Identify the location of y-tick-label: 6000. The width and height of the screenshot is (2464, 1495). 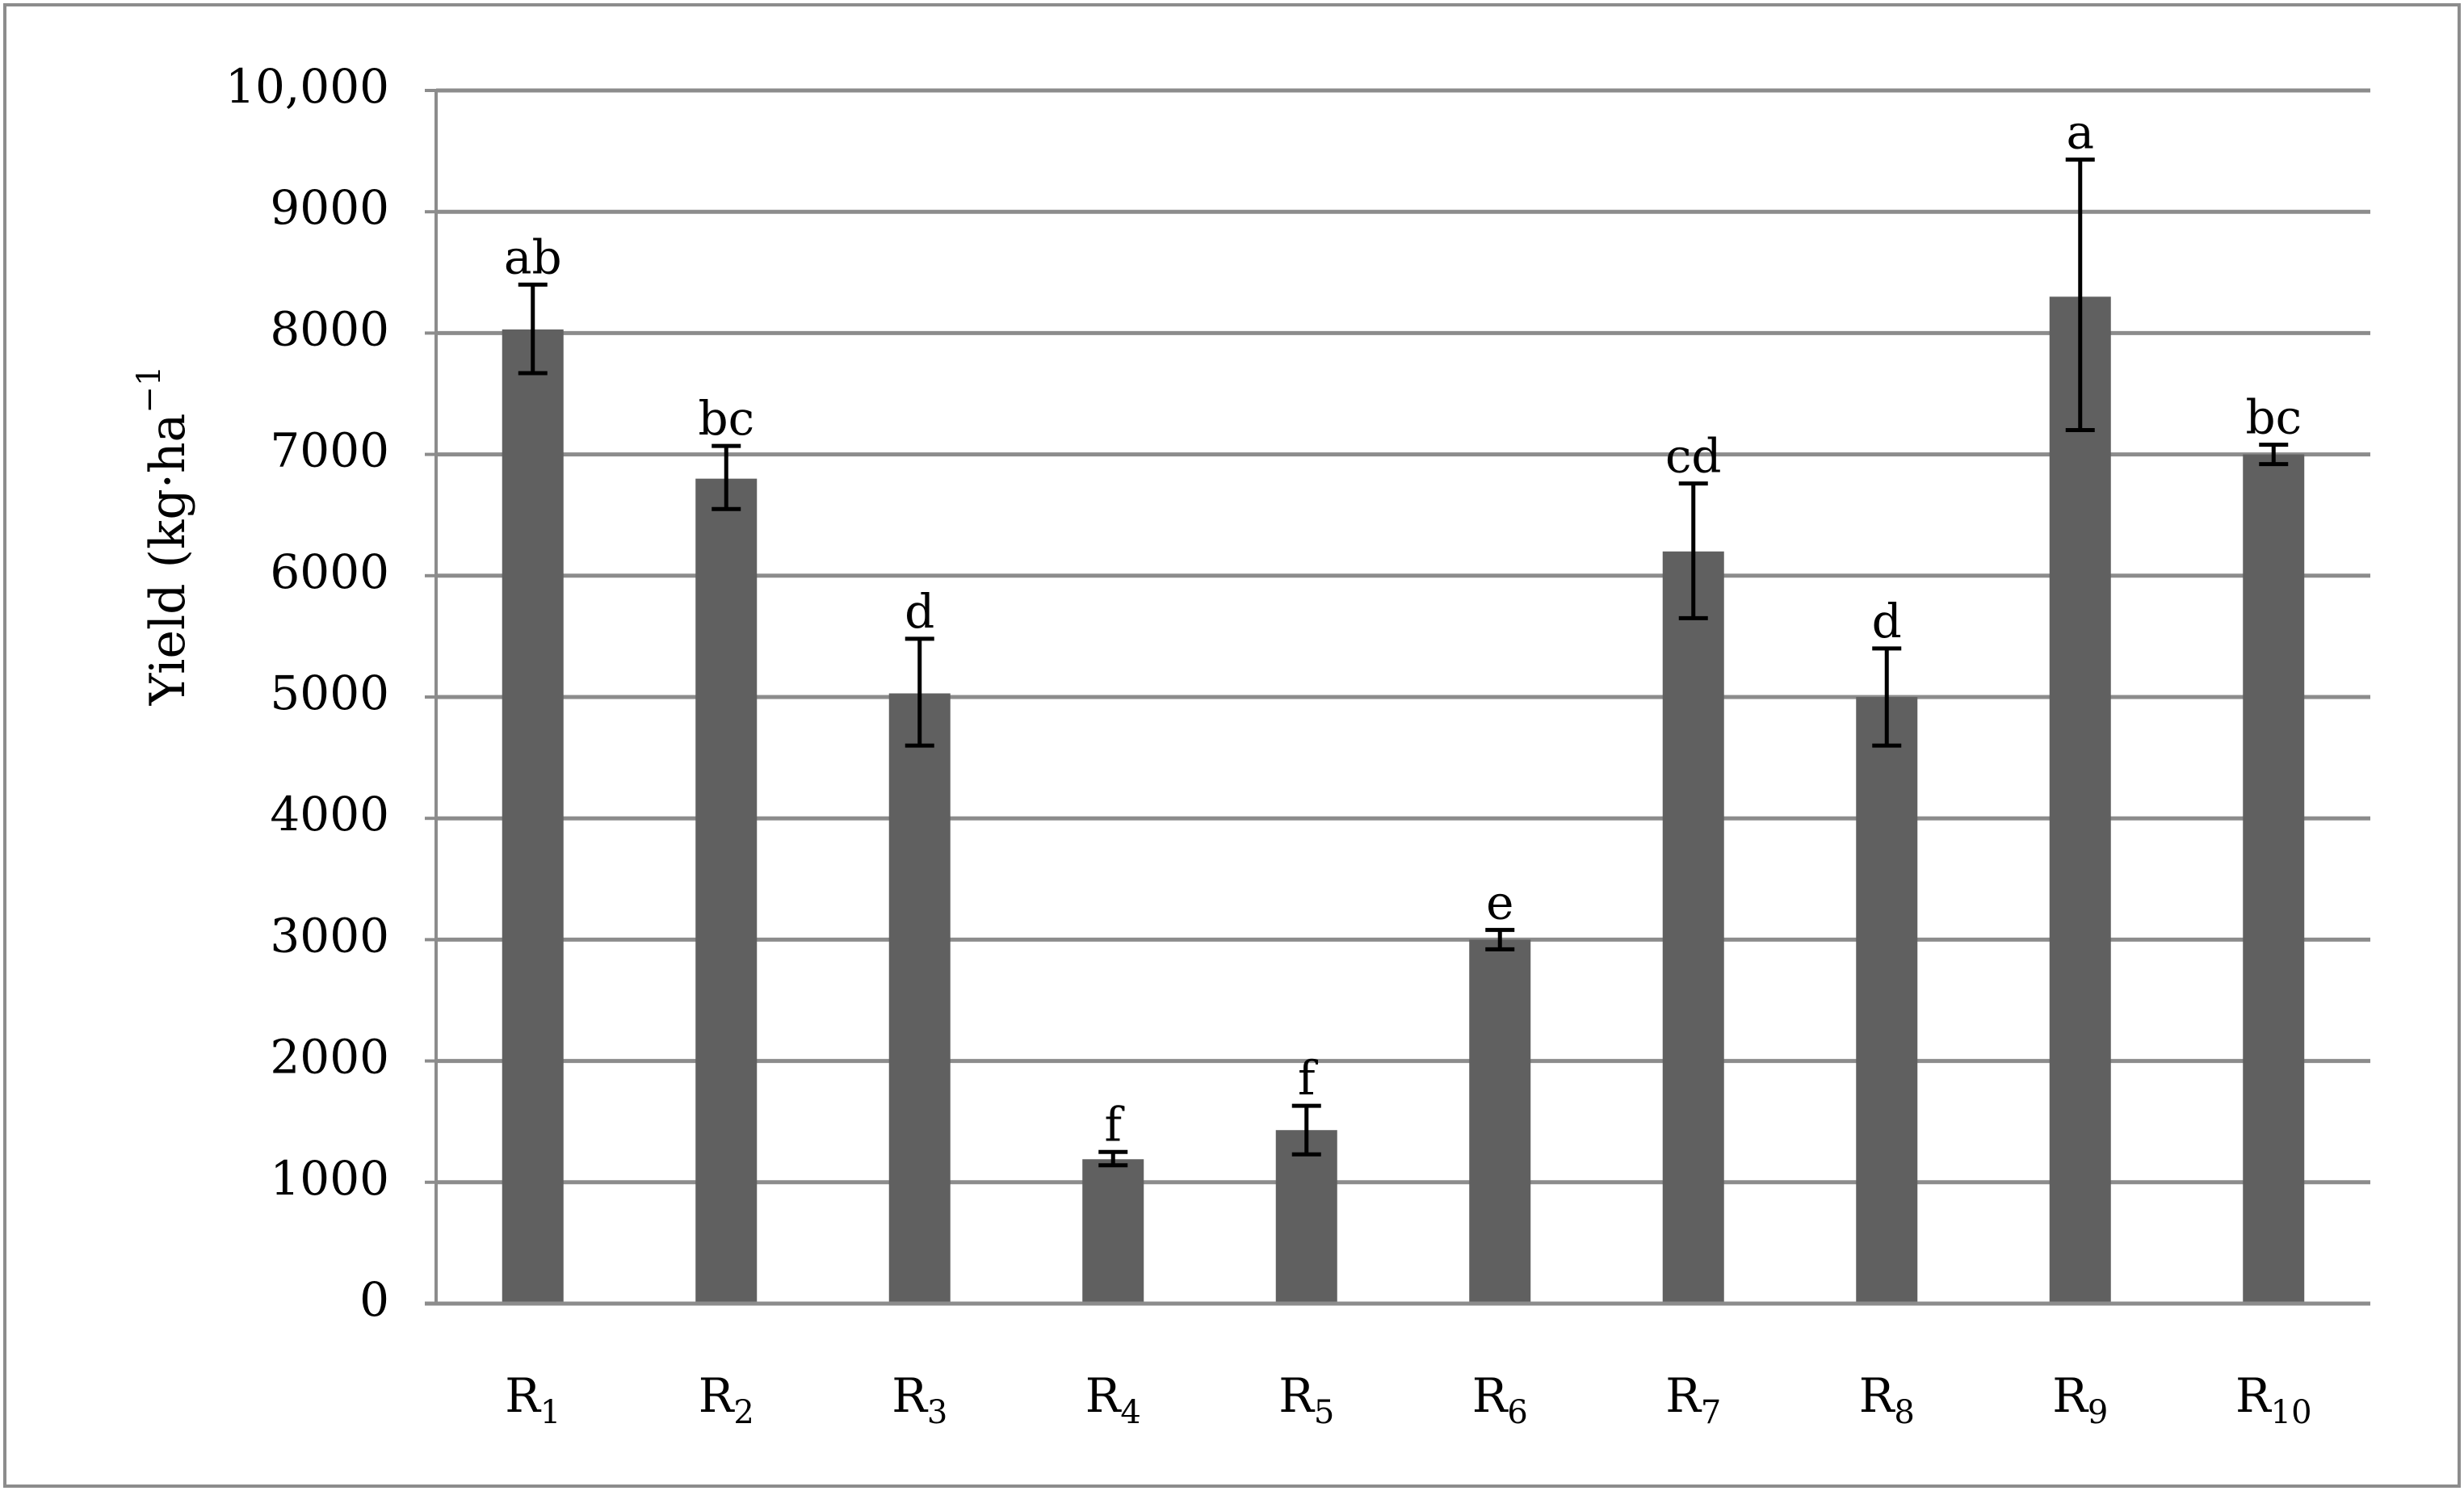
(329, 571).